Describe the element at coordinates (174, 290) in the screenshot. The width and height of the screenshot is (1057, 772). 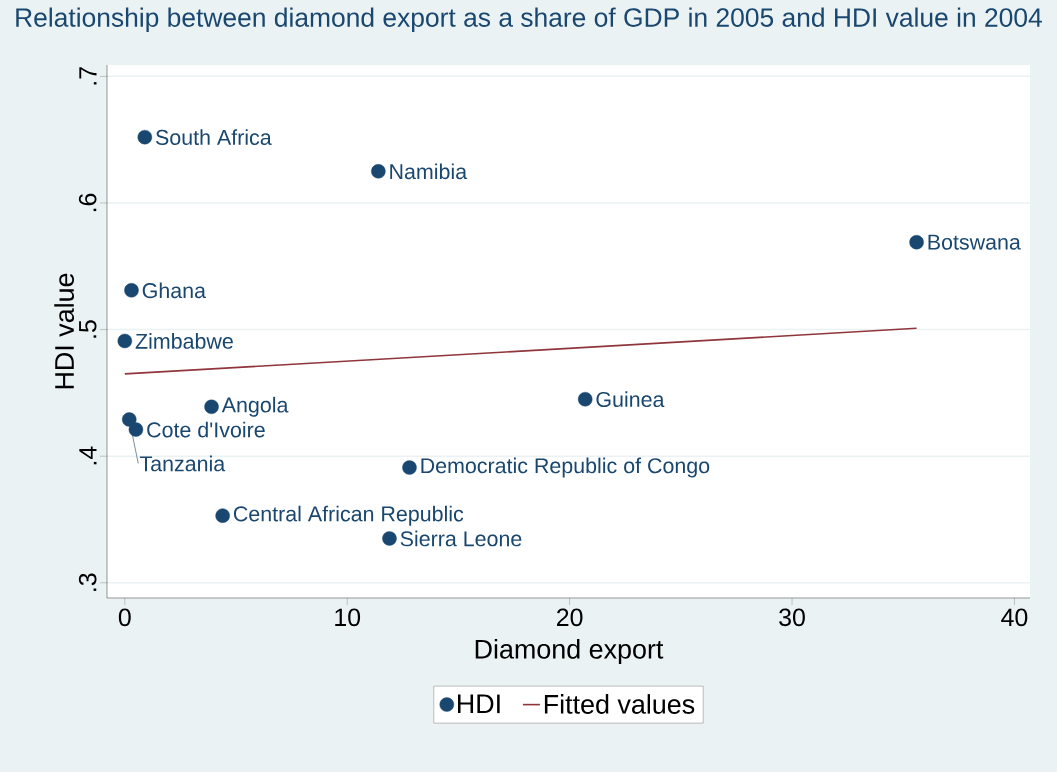
I see `annotation: Ghana` at that location.